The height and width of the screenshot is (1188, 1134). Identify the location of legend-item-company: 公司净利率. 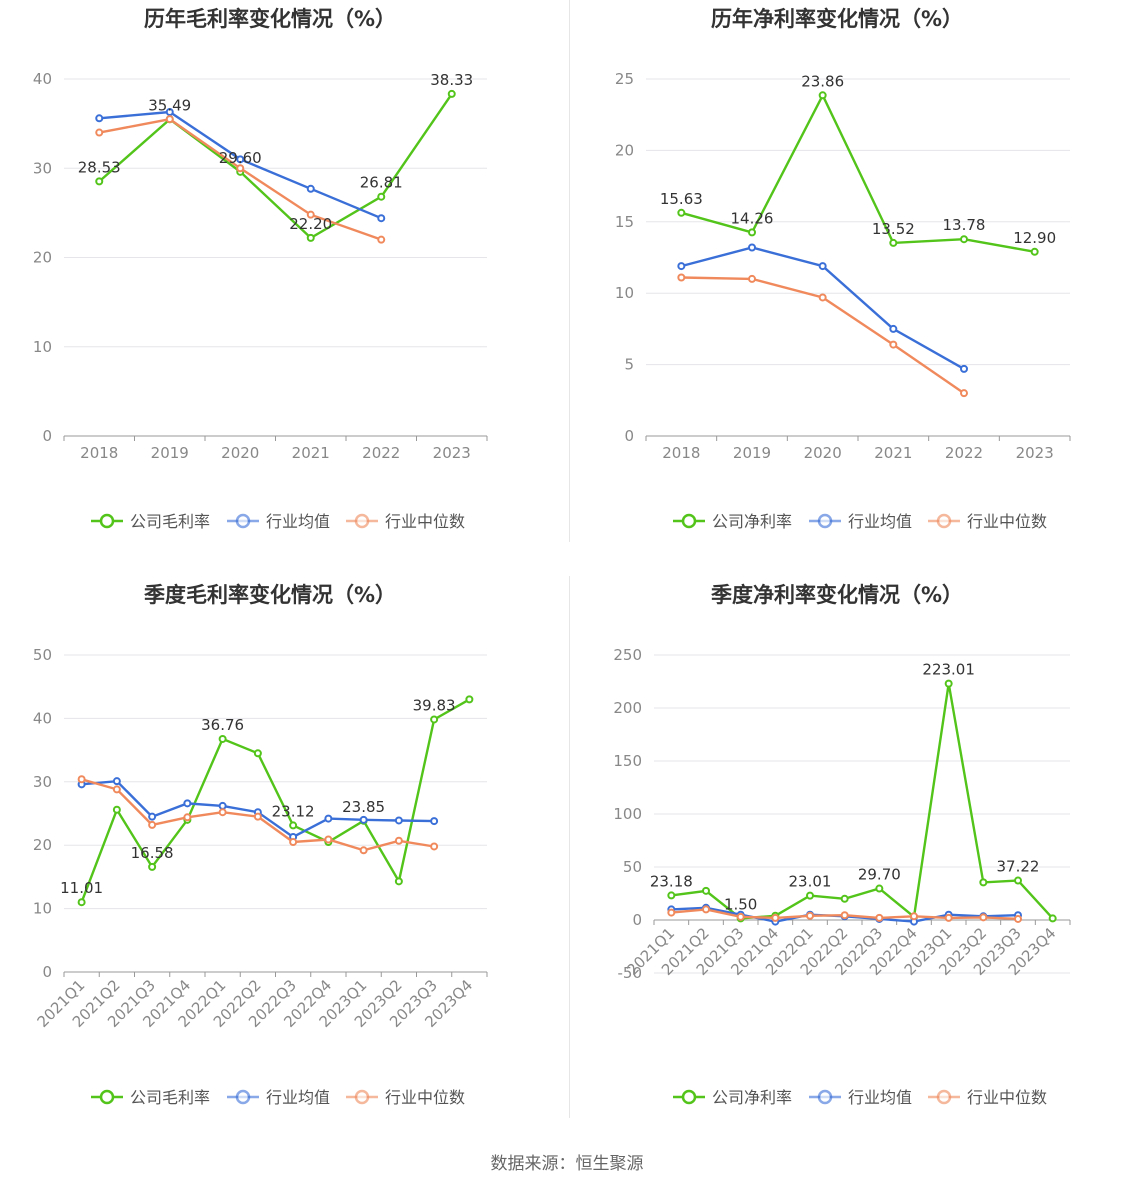
(732, 521).